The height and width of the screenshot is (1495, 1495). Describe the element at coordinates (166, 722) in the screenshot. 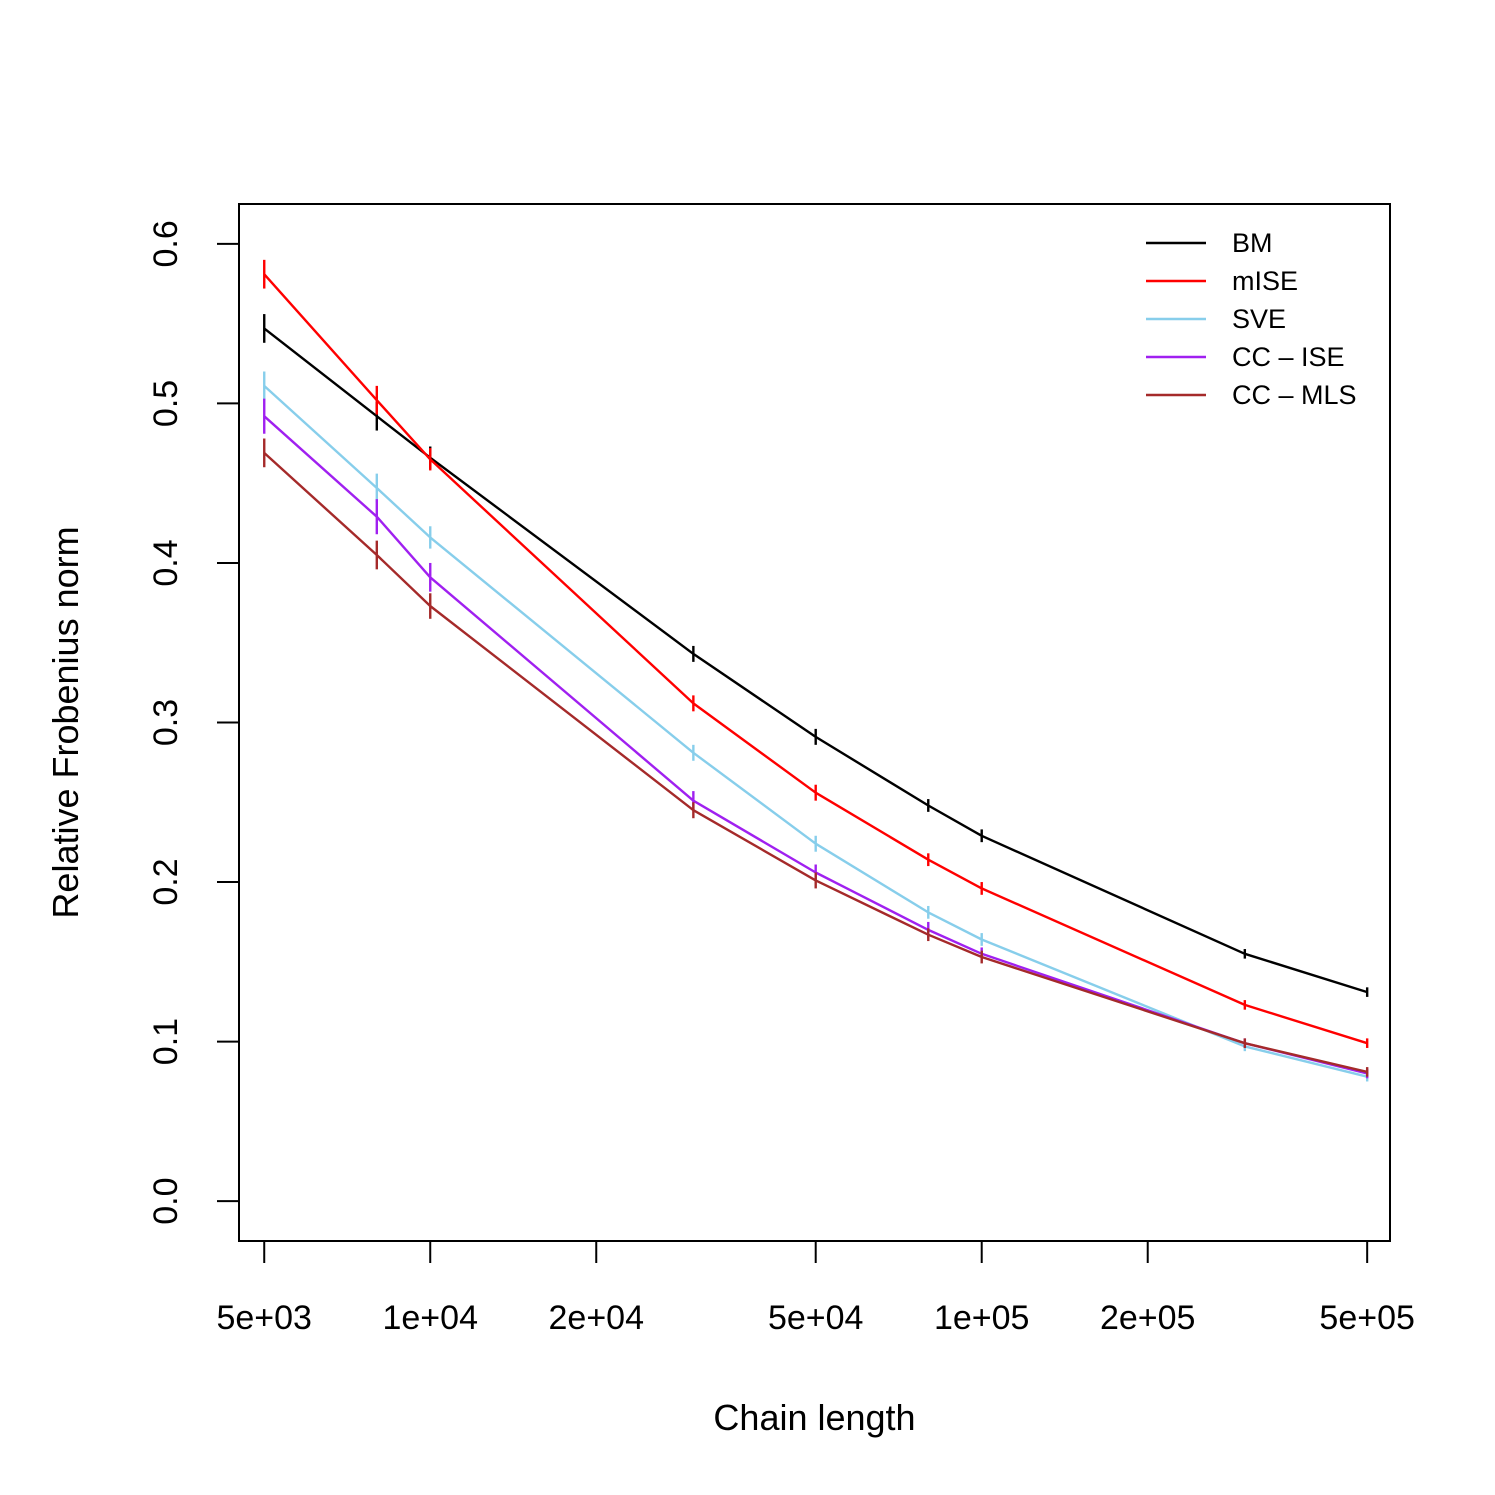

I see `y-tick-label: 0.3` at that location.